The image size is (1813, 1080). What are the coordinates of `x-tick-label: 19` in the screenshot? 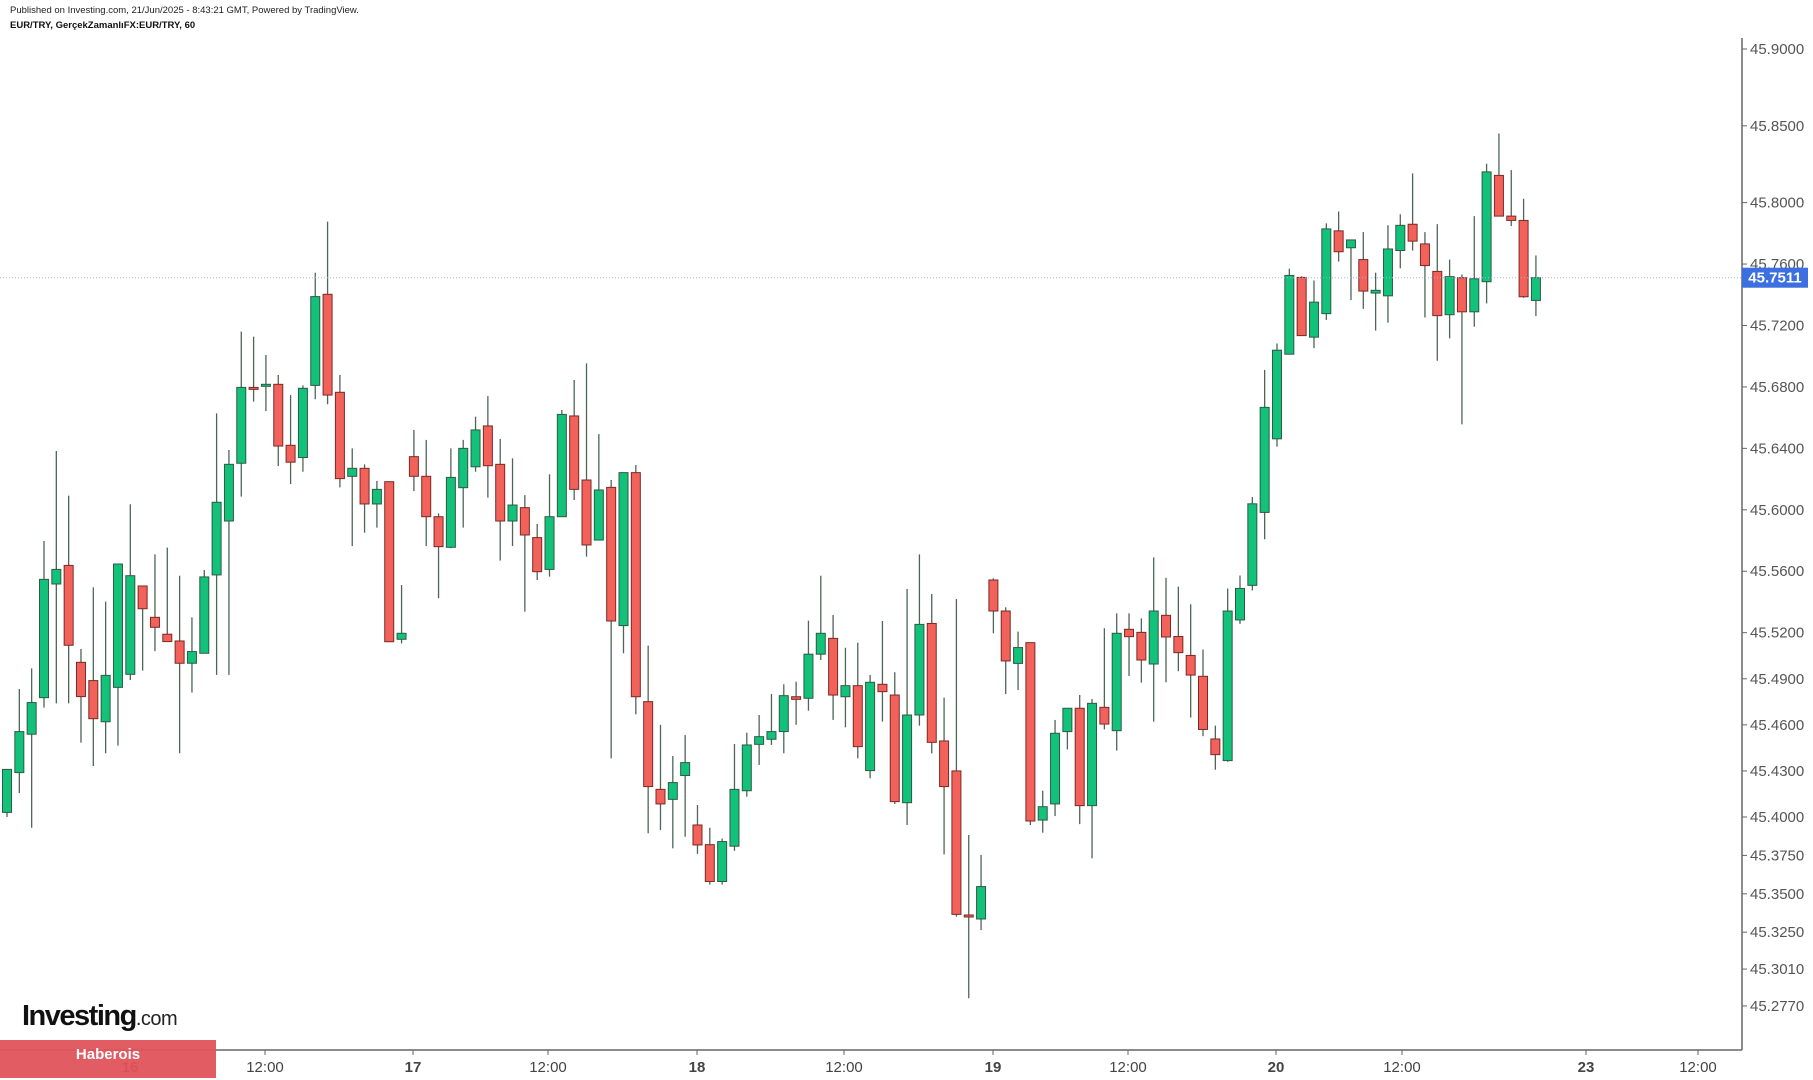 It's located at (993, 1067).